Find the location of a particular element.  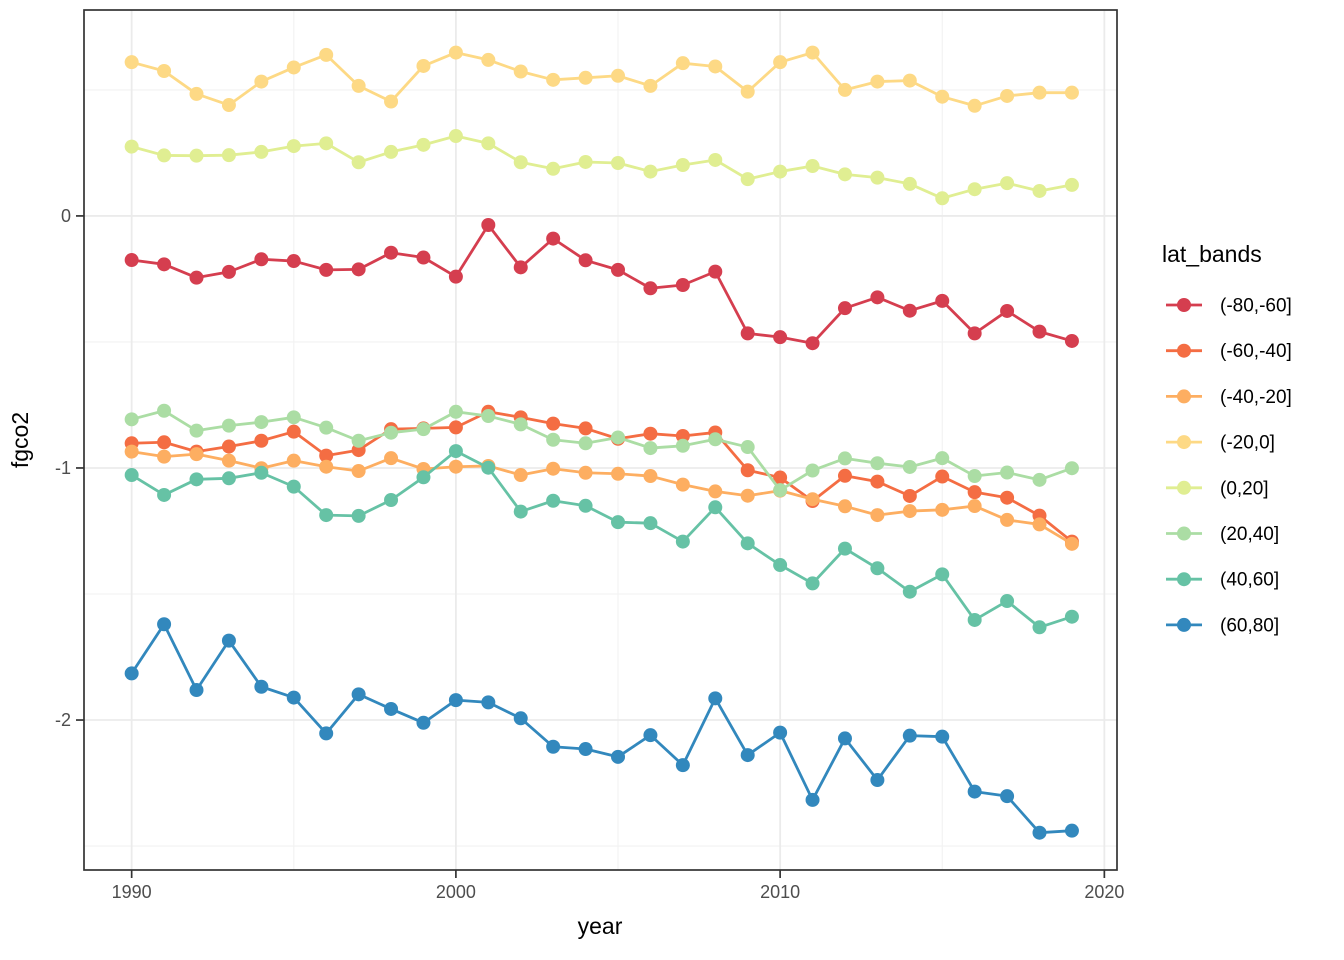

series-(40,60] is located at coordinates (601, 539).